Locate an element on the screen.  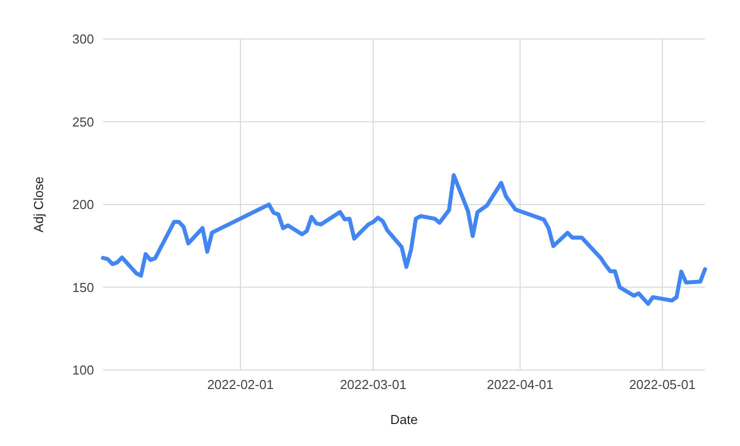
y-tick-label: 300 is located at coordinates (83, 39).